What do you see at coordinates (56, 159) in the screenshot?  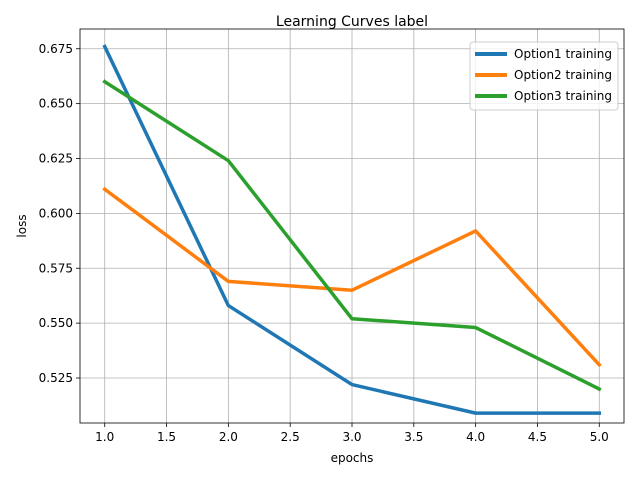 I see `y-tick-label: 0.625` at bounding box center [56, 159].